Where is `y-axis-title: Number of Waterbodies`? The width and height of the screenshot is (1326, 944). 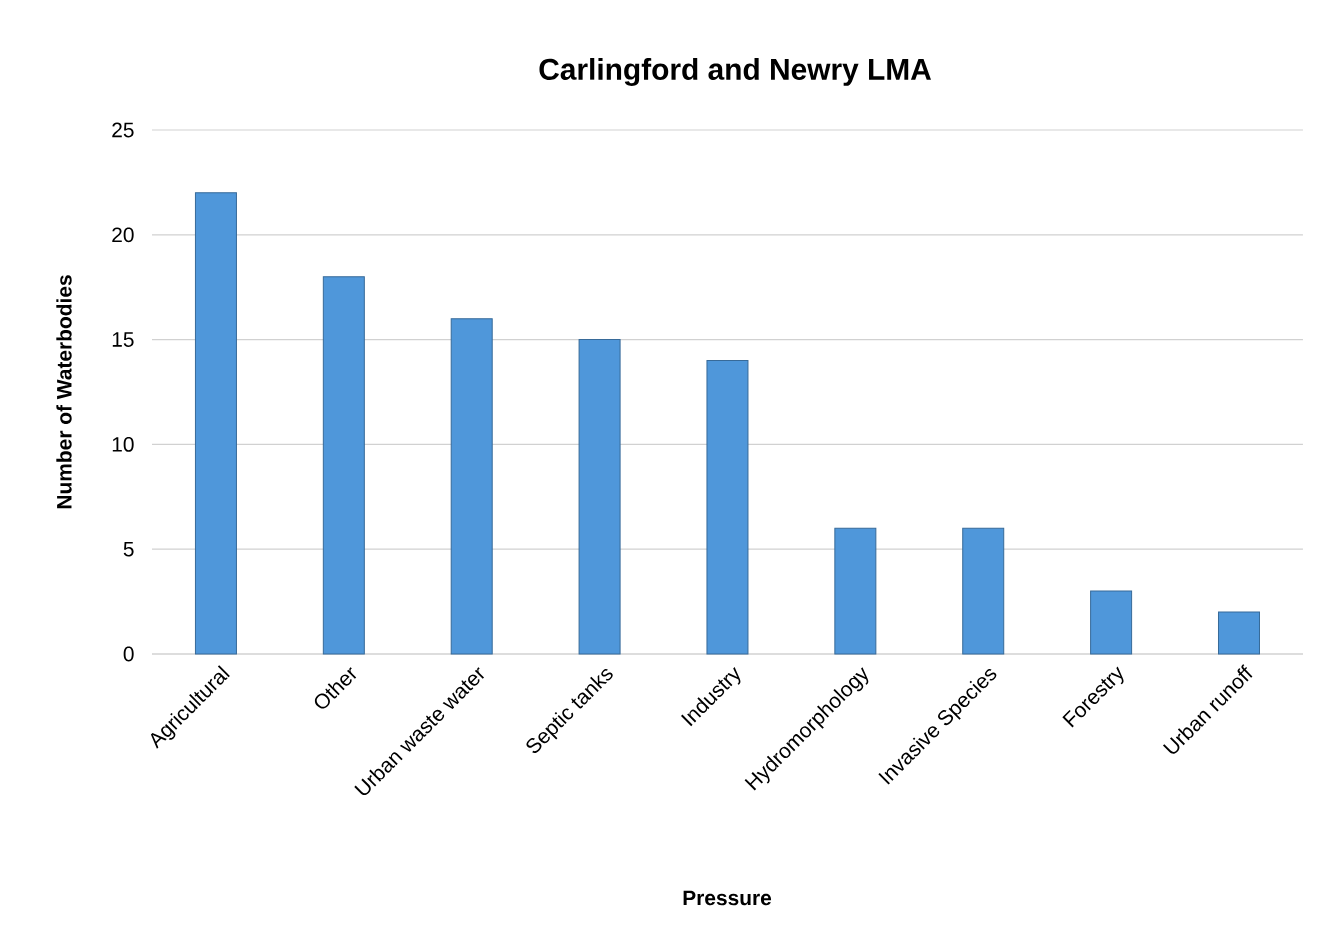 y-axis-title: Number of Waterbodies is located at coordinates (64, 392).